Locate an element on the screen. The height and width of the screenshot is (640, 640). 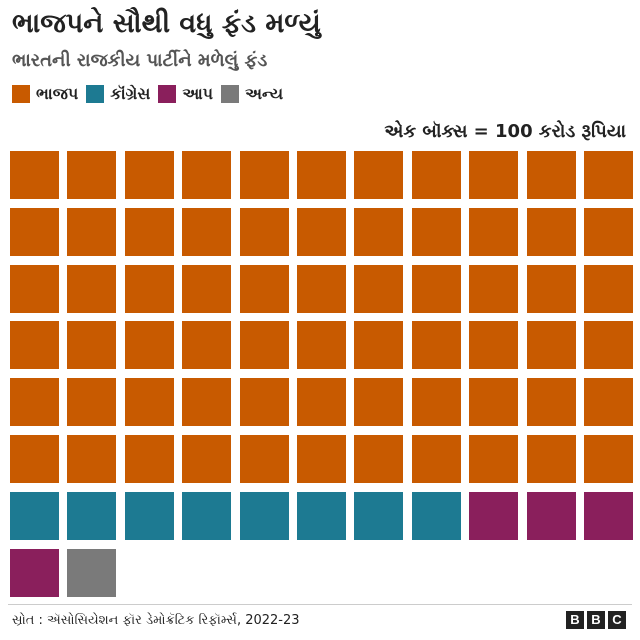
bbc-logo: B B C is located at coordinates (594, 620).